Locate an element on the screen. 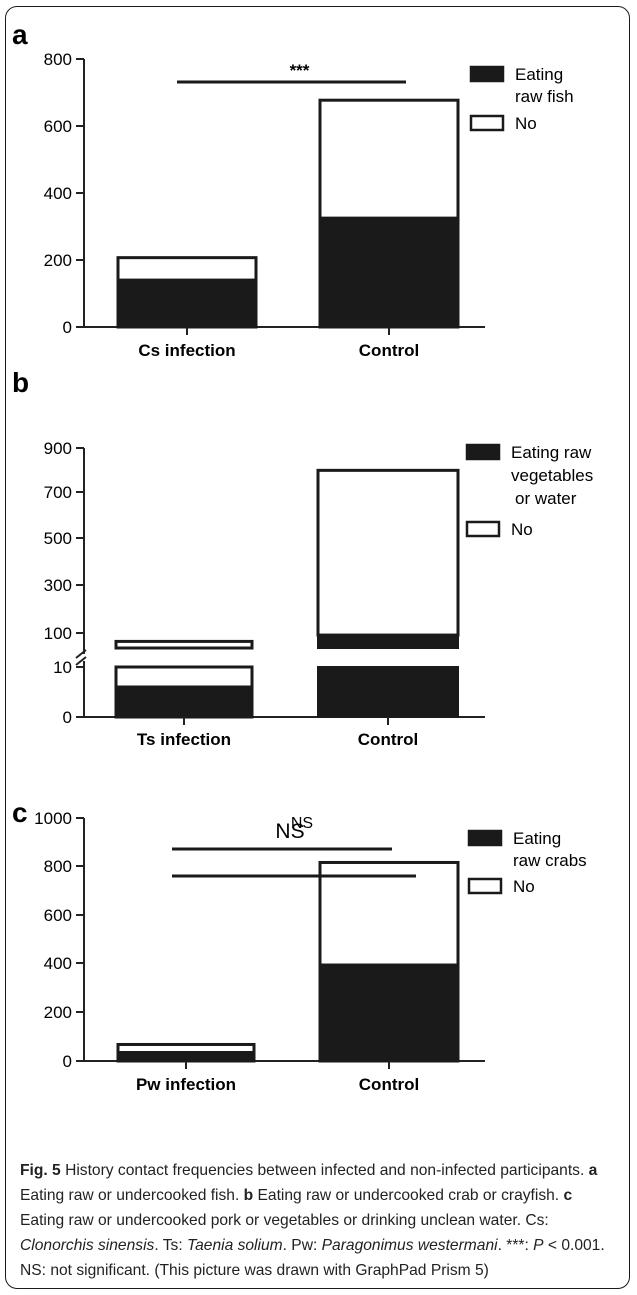  y-tick-label: 500 is located at coordinates (58, 538).